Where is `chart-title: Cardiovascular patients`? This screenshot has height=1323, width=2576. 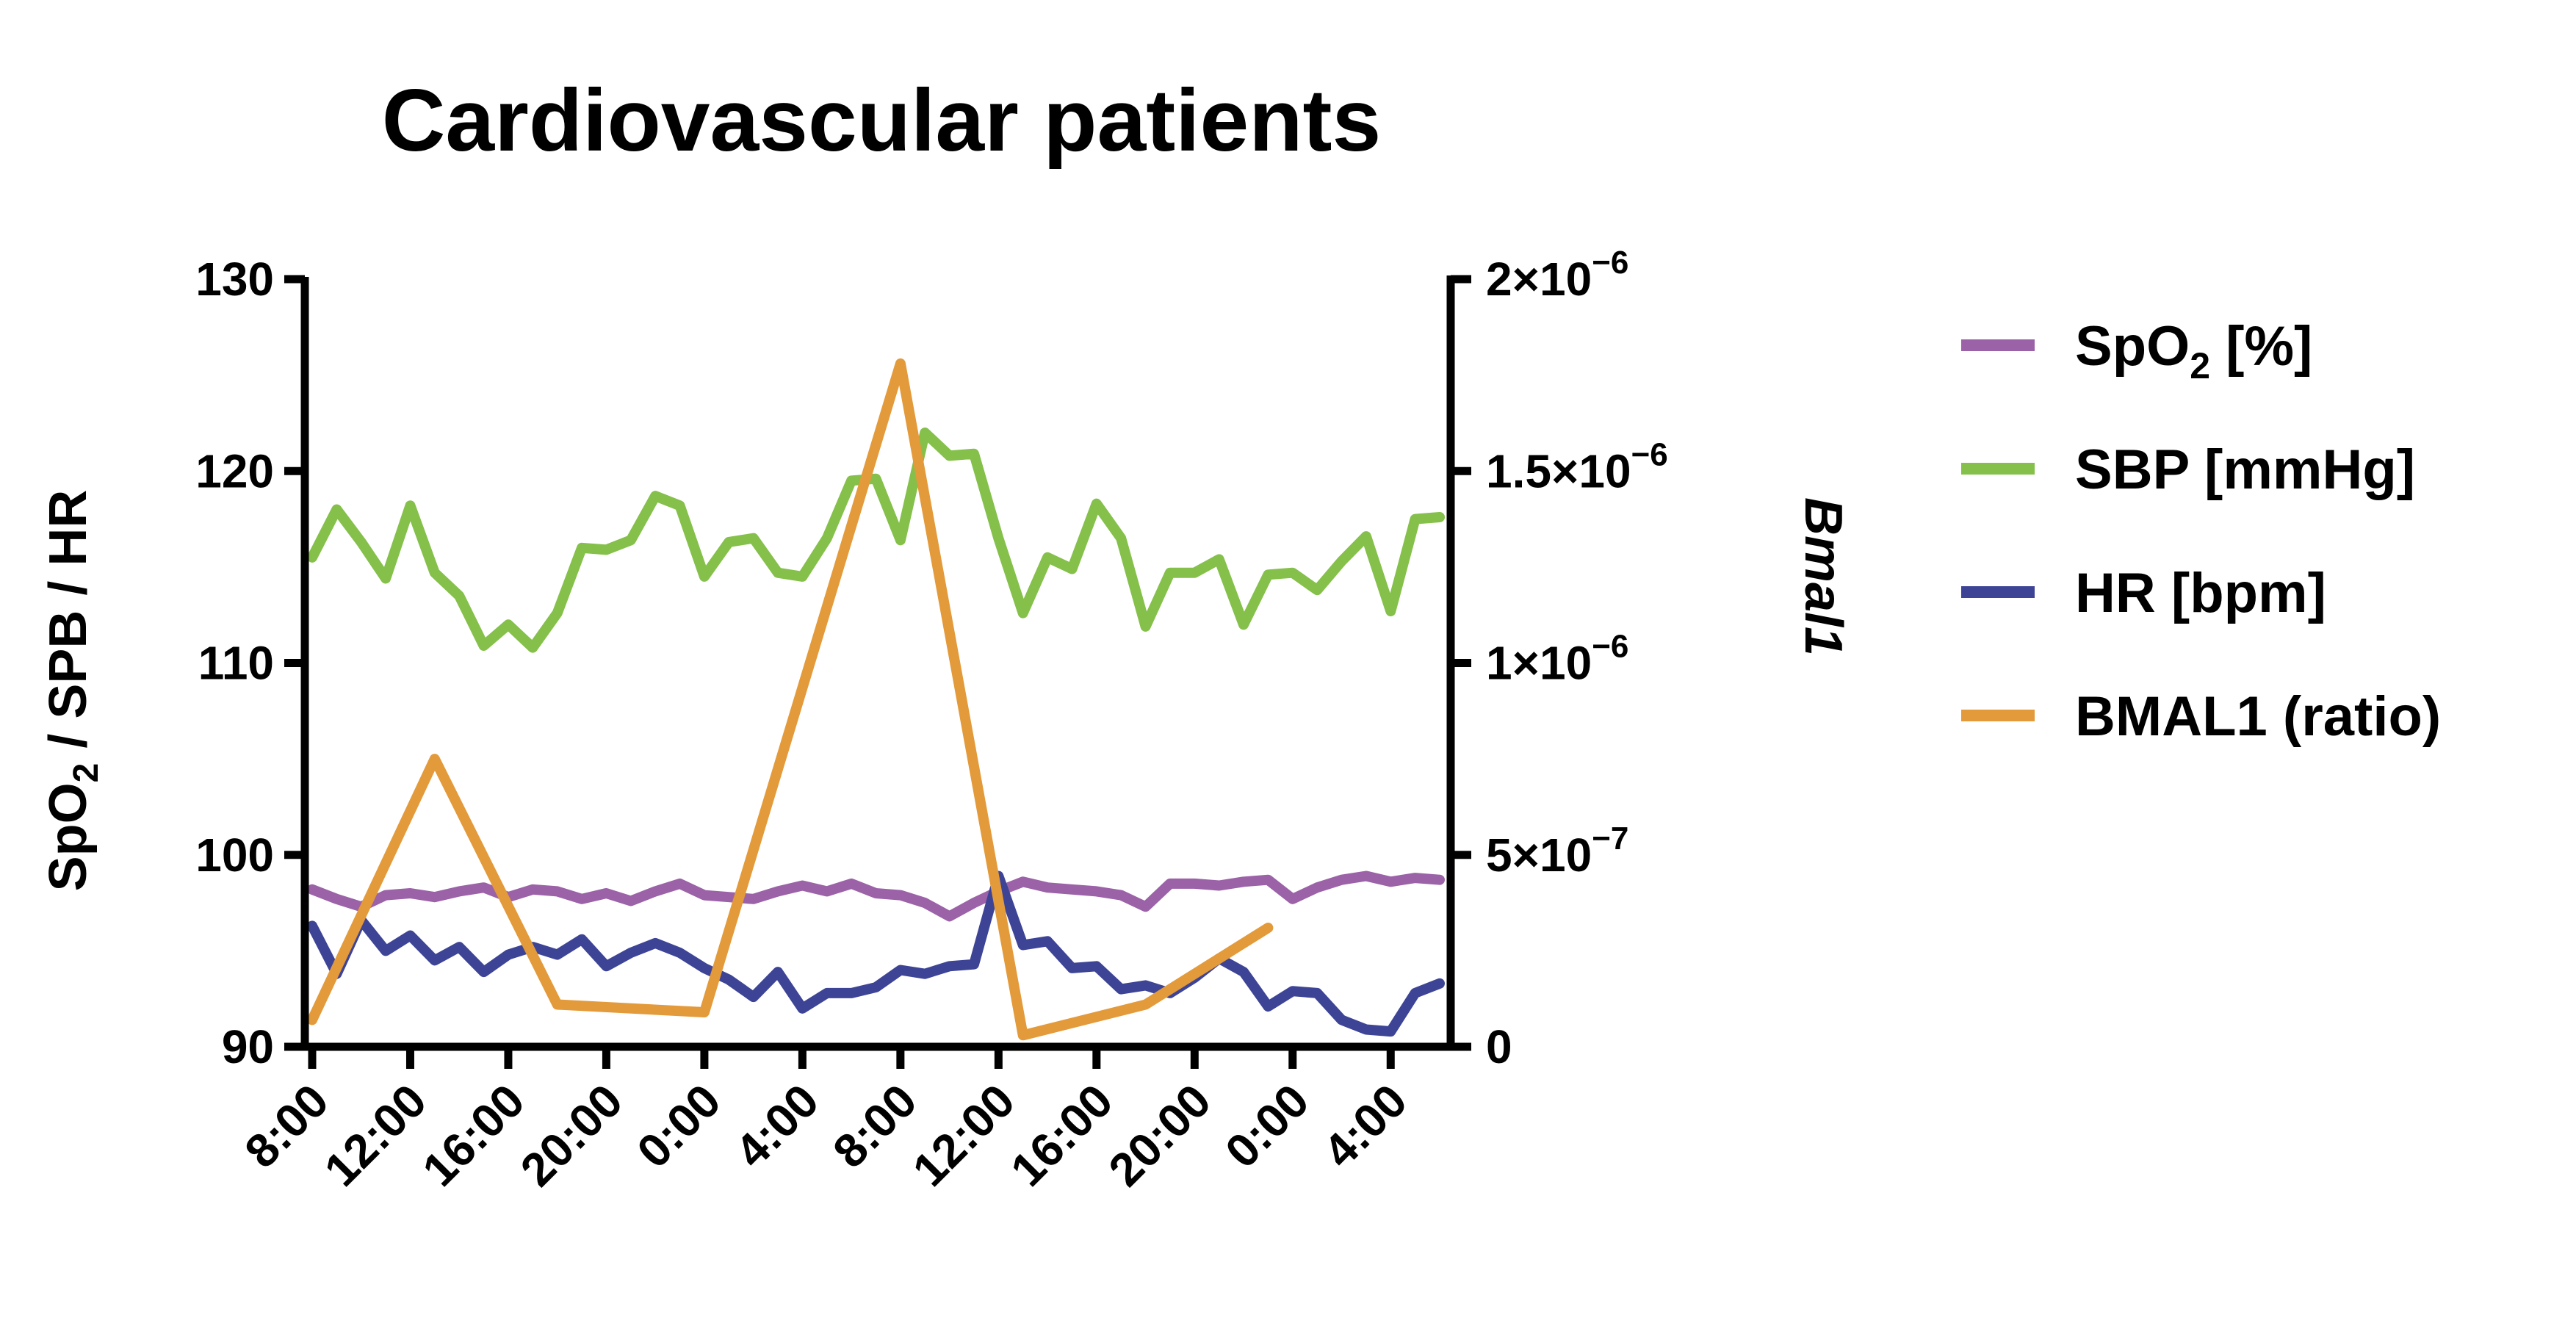
chart-title: Cardiovascular patients is located at coordinates (882, 120).